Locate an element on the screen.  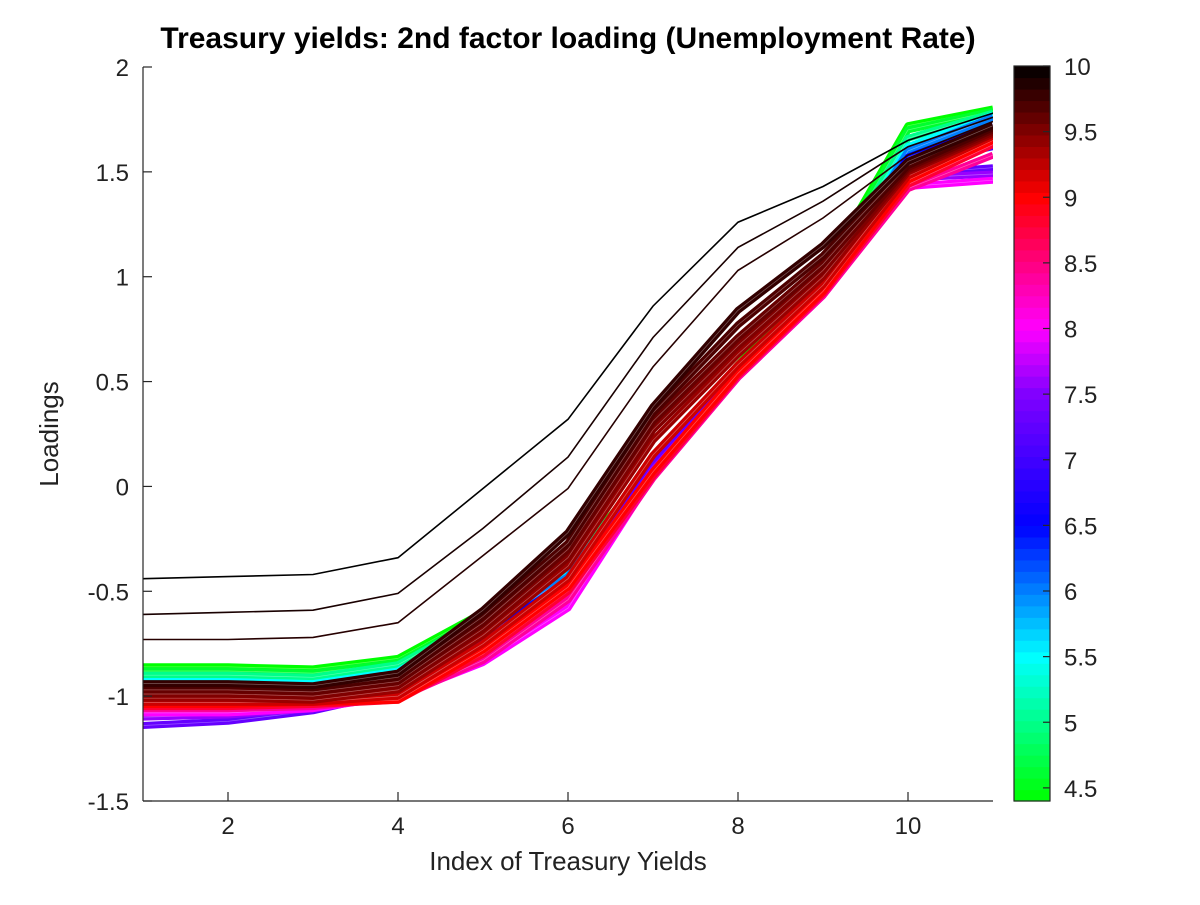
y-tick-label: -1 is located at coordinates (118, 697).